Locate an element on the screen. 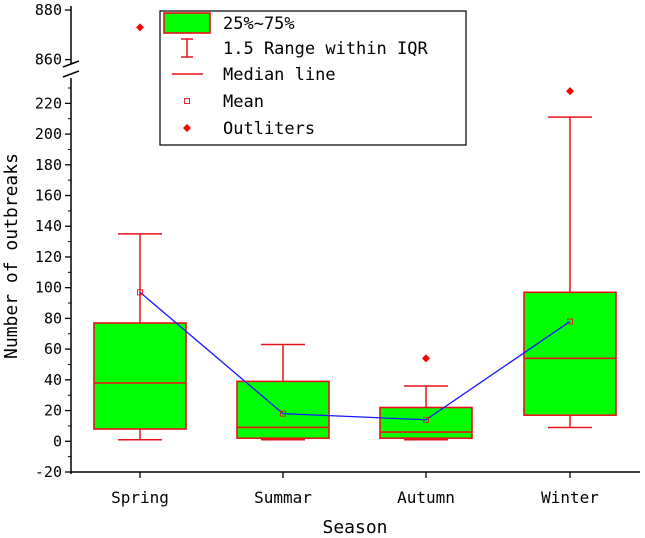 This screenshot has height=538, width=645. y-tick-label: 0 is located at coordinates (57, 441).